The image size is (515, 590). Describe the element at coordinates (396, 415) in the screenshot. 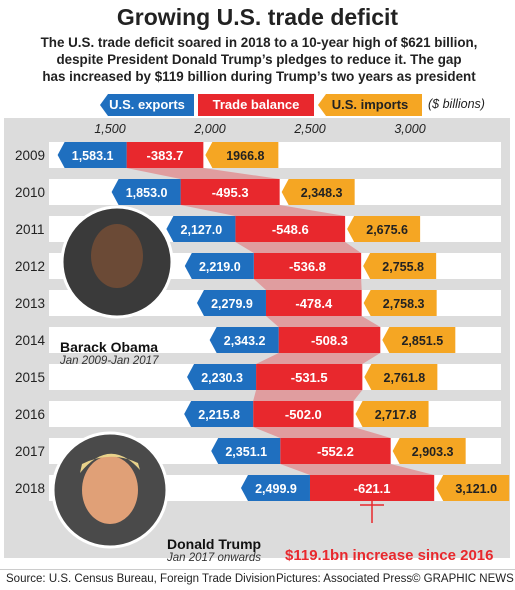

I see `import-value: 2,717.8` at that location.